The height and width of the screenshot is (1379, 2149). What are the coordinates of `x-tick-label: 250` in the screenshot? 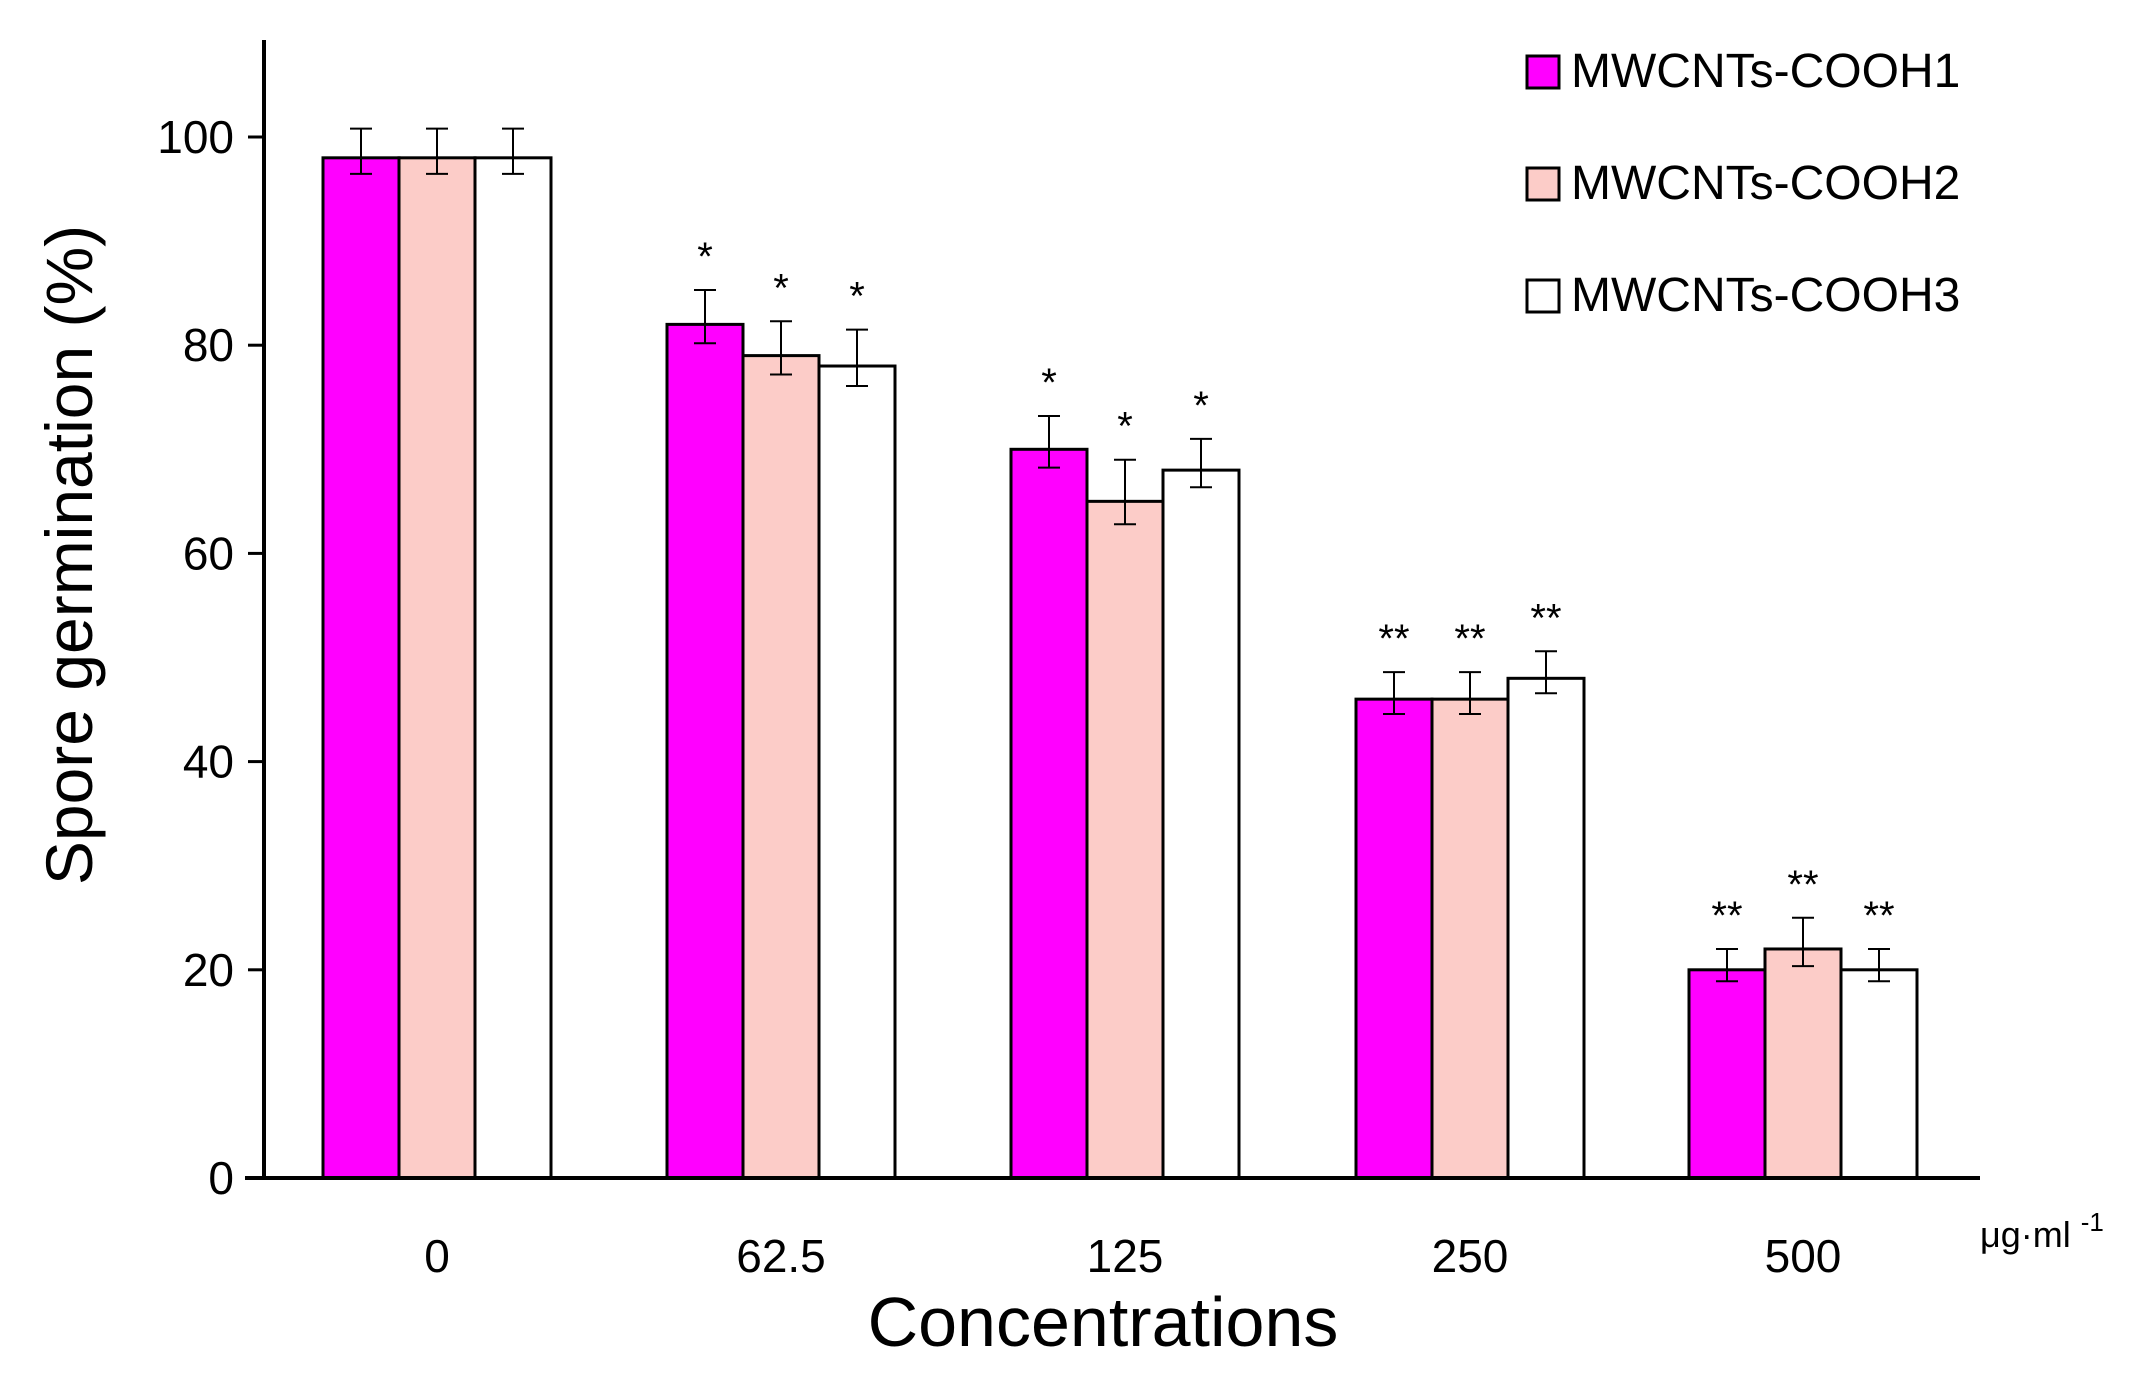 It's located at (1470, 1256).